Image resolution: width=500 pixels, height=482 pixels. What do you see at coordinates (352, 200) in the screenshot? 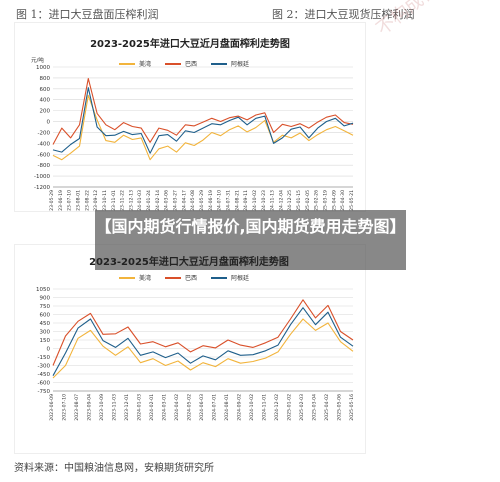
I see `x-tick-label: 2025-05-21` at bounding box center [352, 200].